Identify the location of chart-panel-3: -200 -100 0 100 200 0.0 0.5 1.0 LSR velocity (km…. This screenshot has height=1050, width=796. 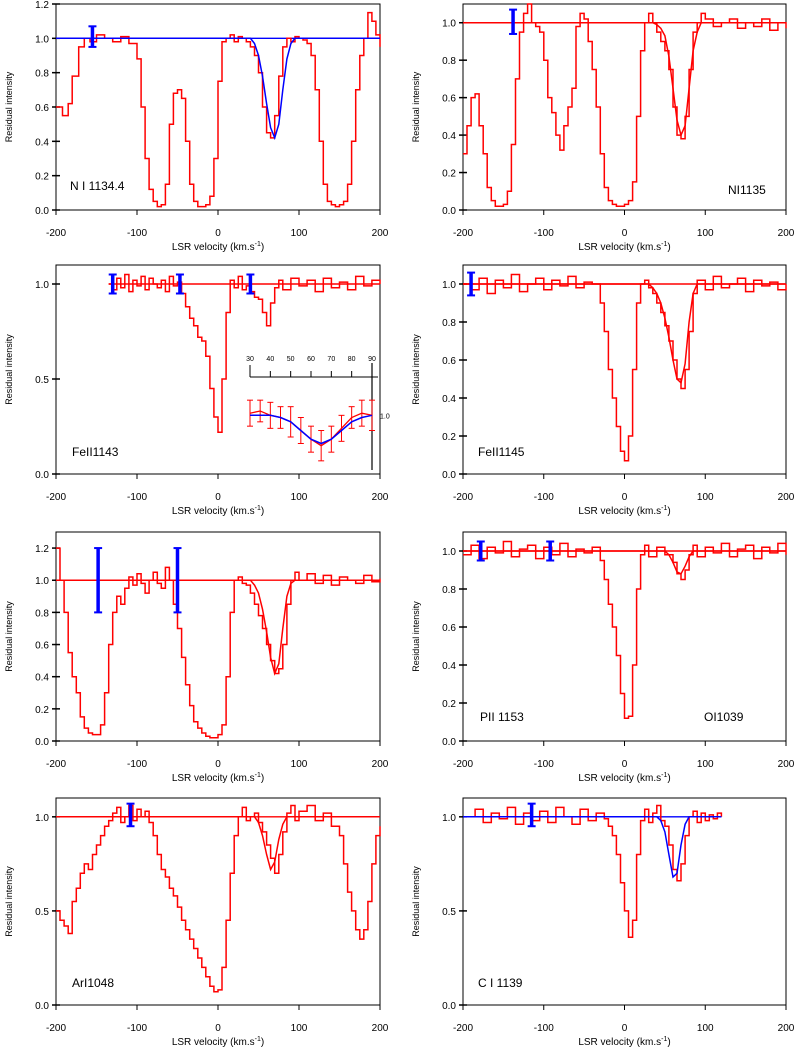
(197, 390).